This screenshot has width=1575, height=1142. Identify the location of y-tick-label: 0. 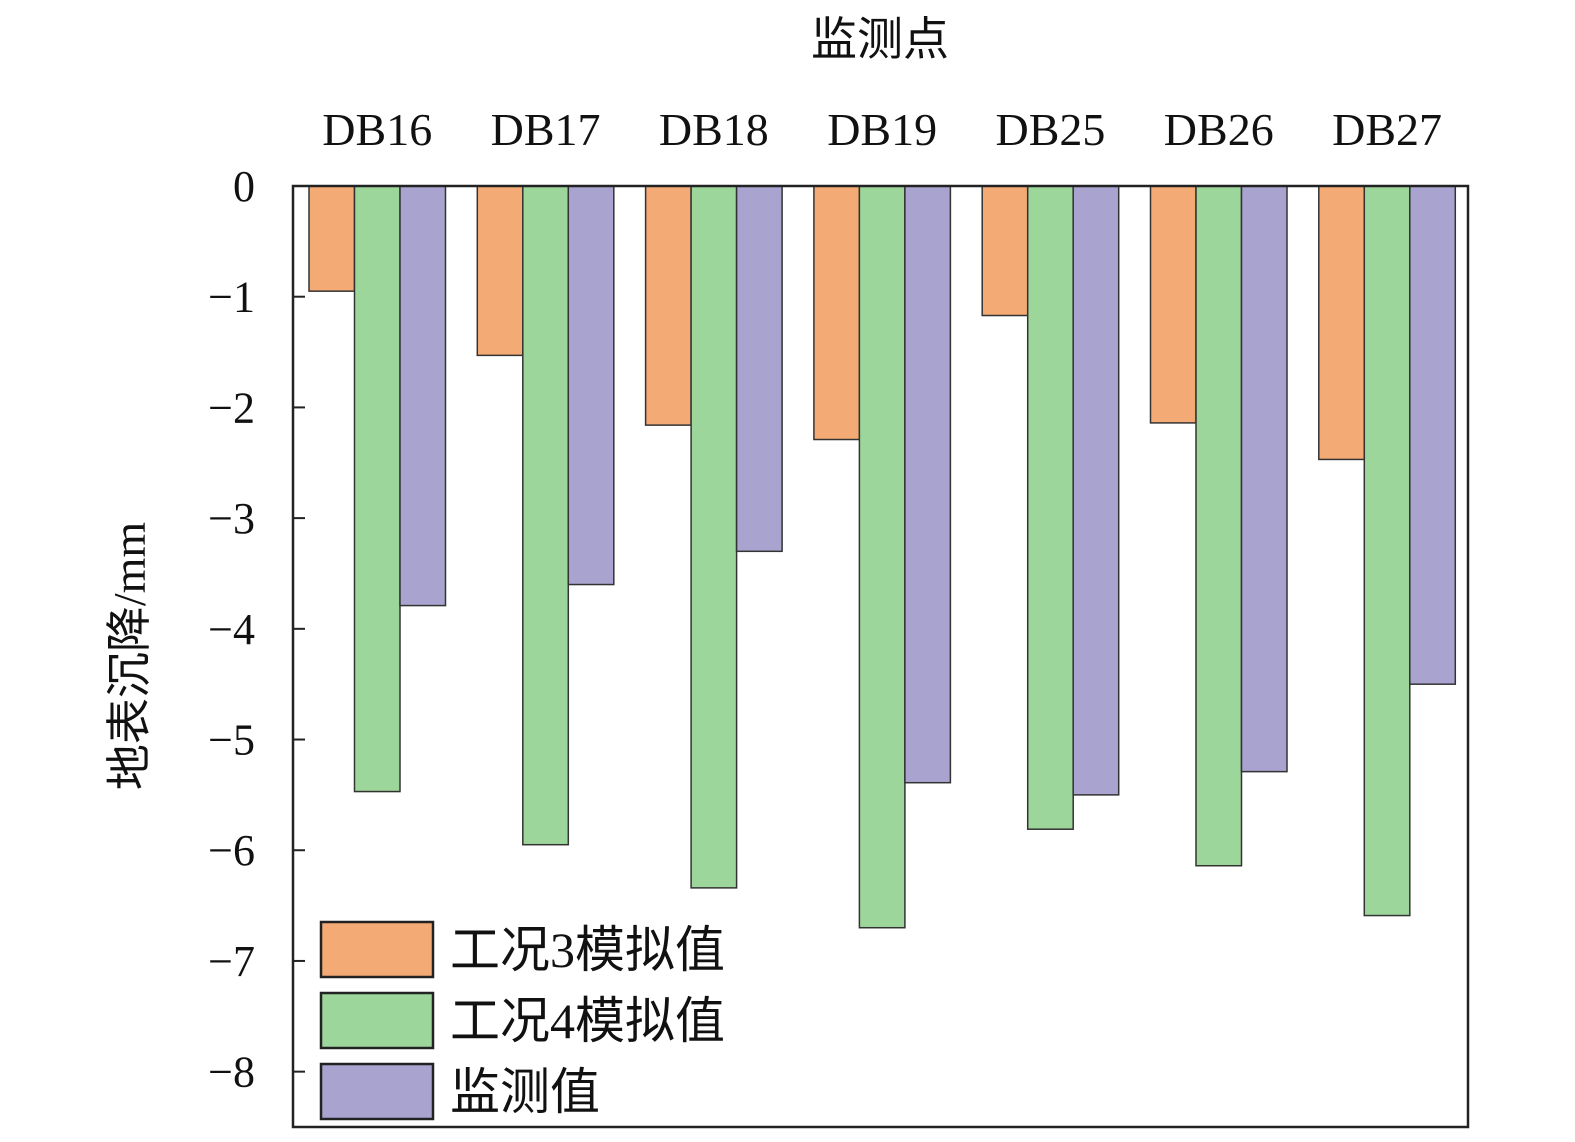
(244, 186).